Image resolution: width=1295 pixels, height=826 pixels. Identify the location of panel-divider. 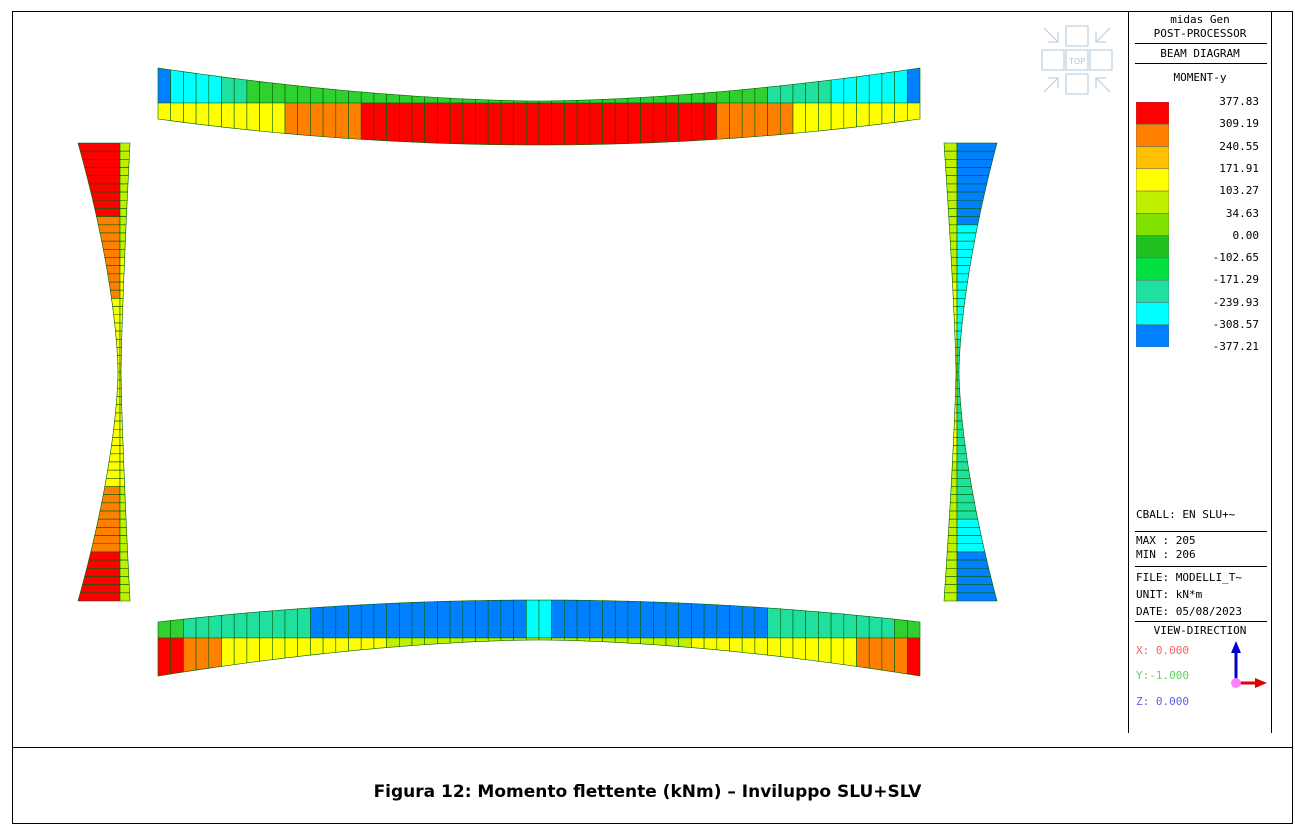
(1201, 43).